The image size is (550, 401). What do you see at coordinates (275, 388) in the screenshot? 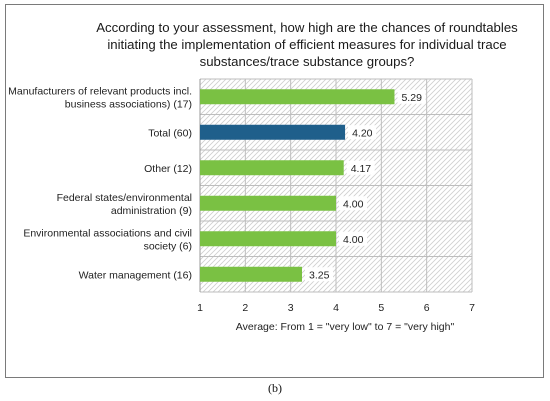
I see `figure-caption: (b)` at bounding box center [275, 388].